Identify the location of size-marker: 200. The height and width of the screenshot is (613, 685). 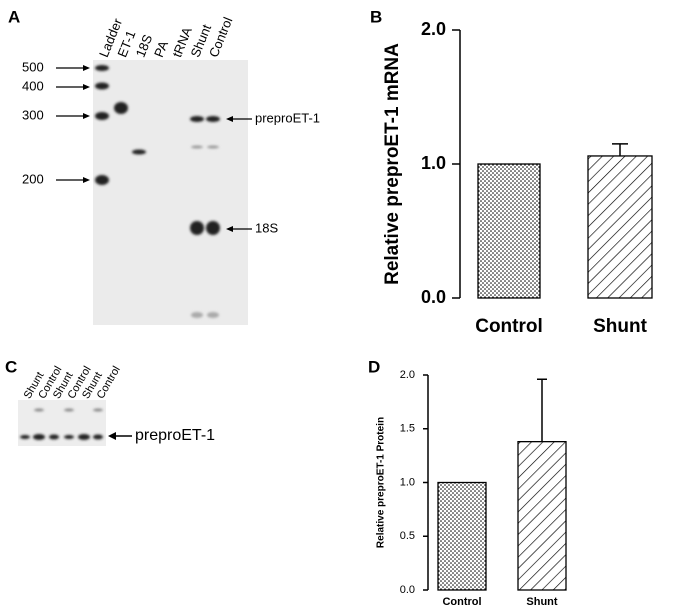
(33, 178).